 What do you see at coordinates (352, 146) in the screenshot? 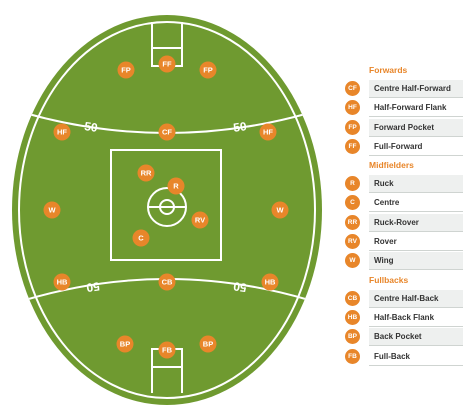
I see `legend-badge-ff: FF` at bounding box center [352, 146].